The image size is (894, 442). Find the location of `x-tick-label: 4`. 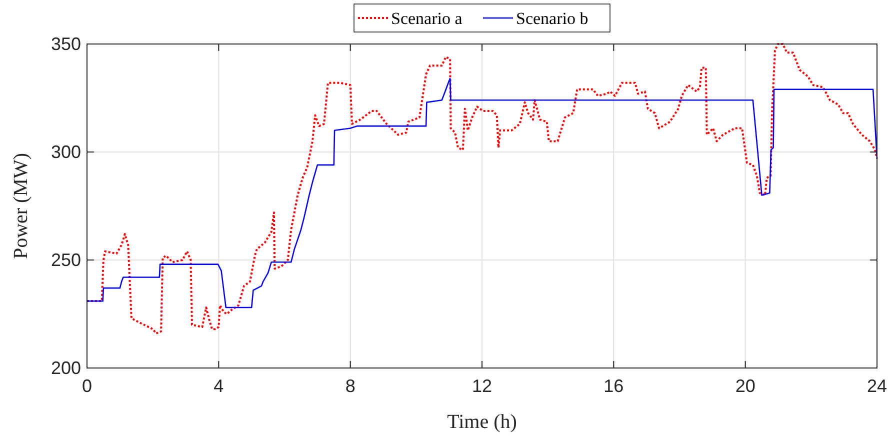

x-tick-label: 4 is located at coordinates (219, 386).